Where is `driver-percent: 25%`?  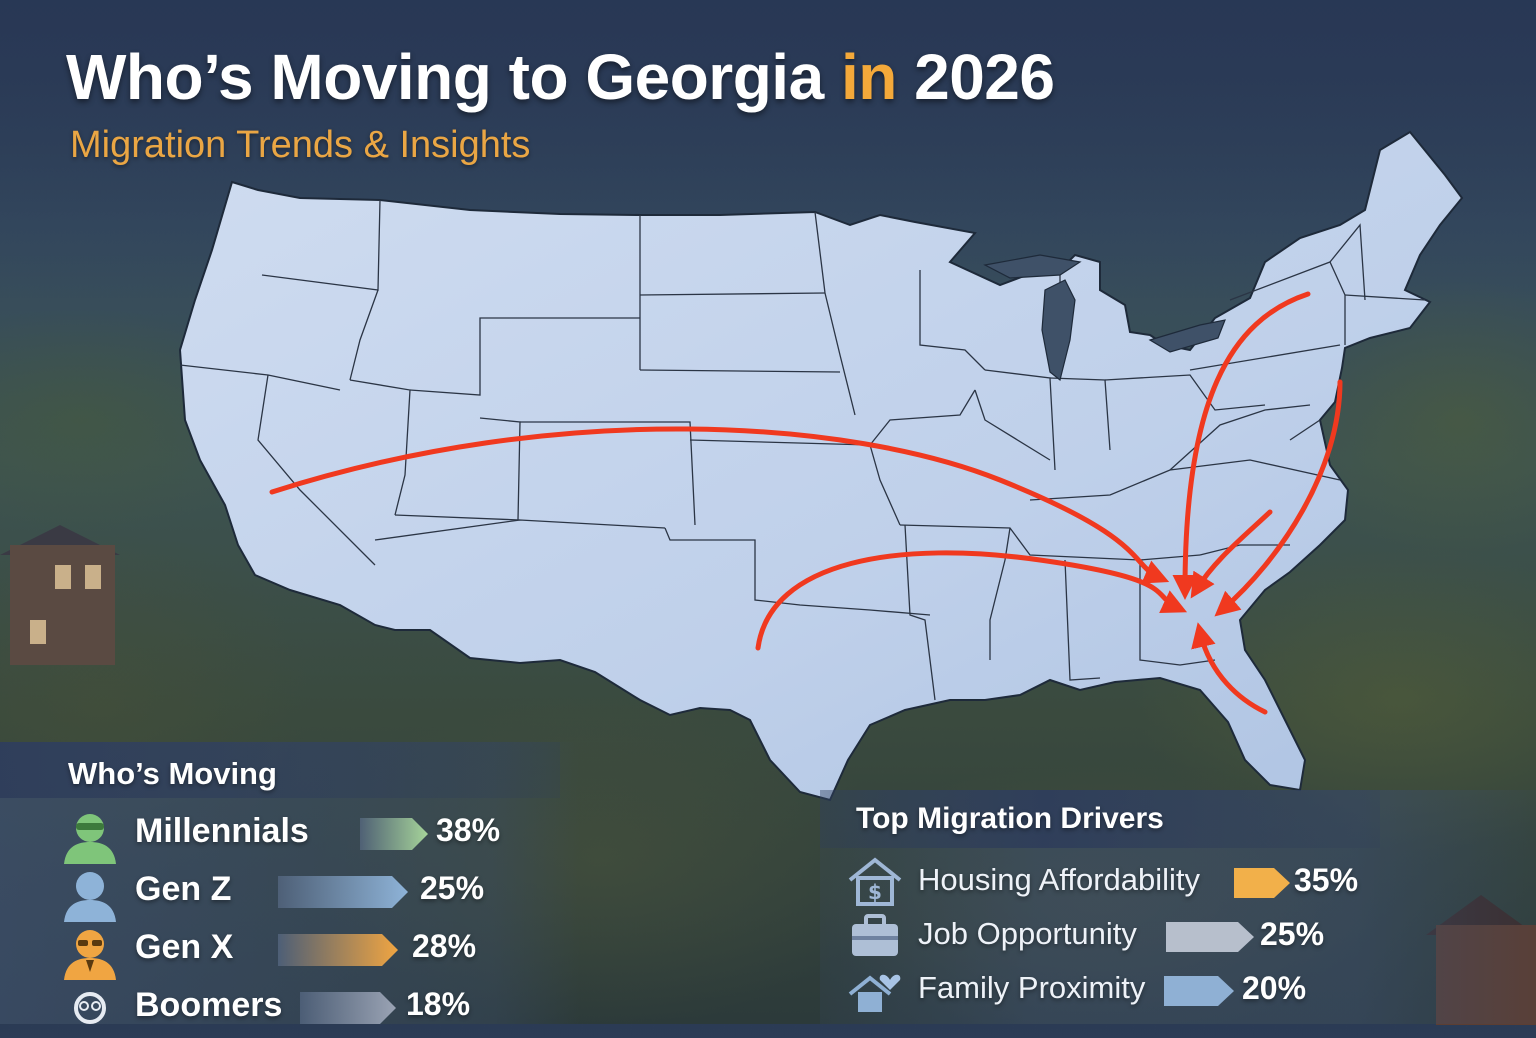
driver-percent: 25% is located at coordinates (1292, 934).